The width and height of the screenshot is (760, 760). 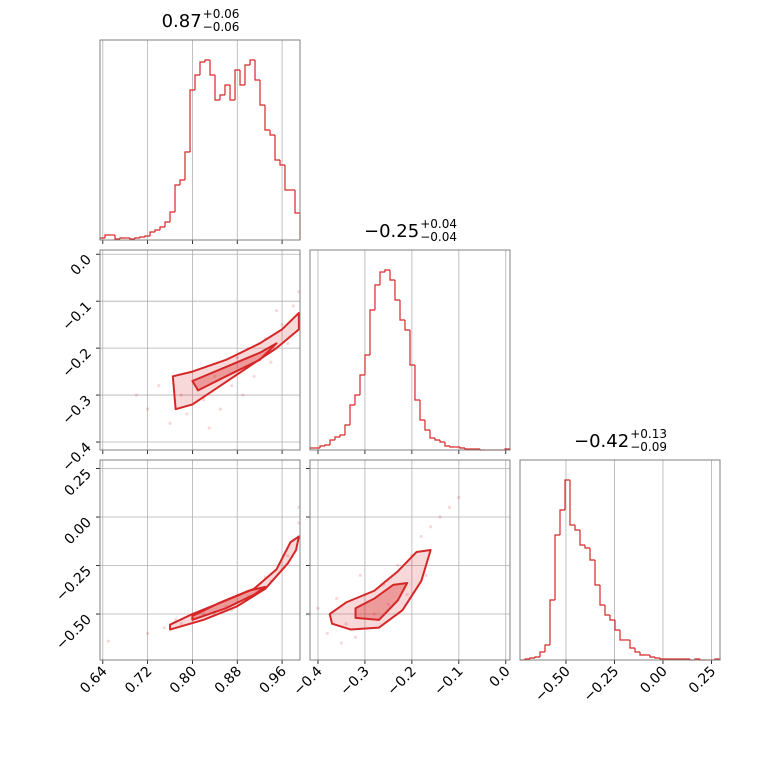 What do you see at coordinates (182, 21) in the screenshot?
I see `title-value: 0.87` at bounding box center [182, 21].